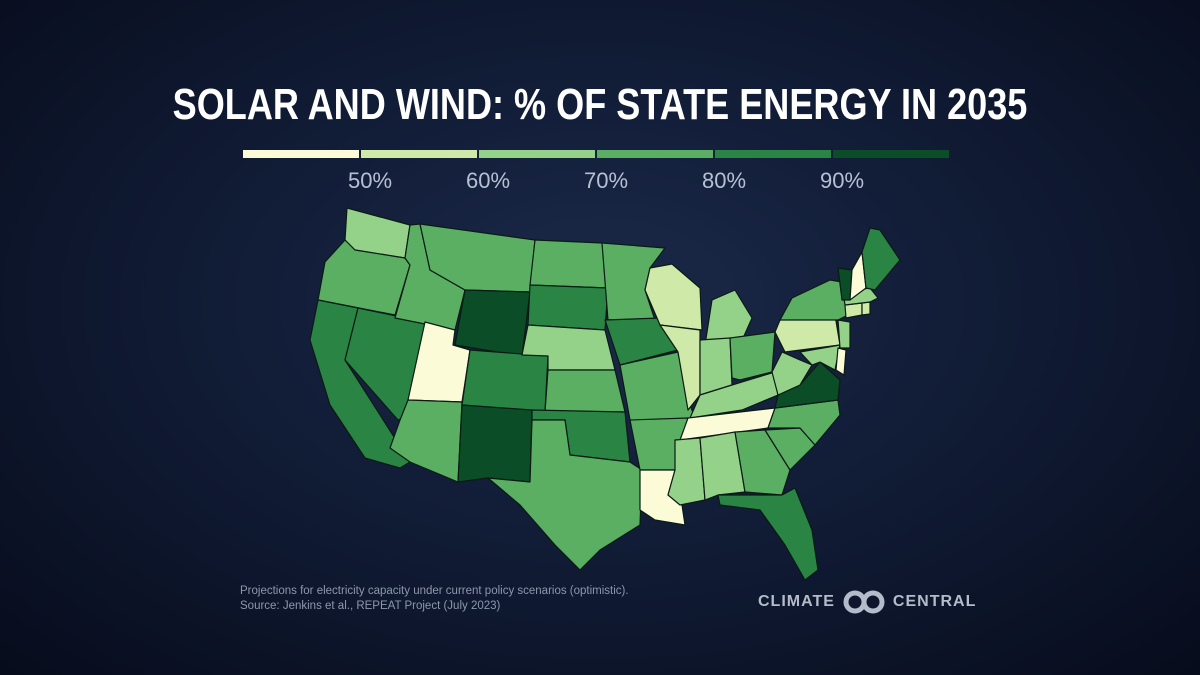  What do you see at coordinates (728, 317) in the screenshot?
I see `state-mi` at bounding box center [728, 317].